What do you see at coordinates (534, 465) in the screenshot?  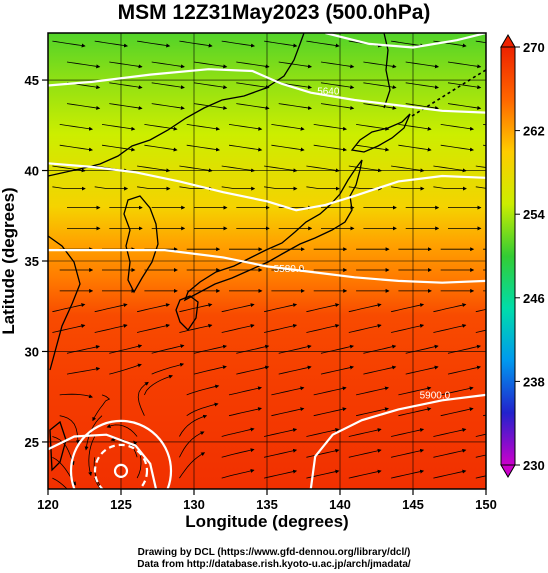 I see `colorbar-tick-label: 230` at bounding box center [534, 465].